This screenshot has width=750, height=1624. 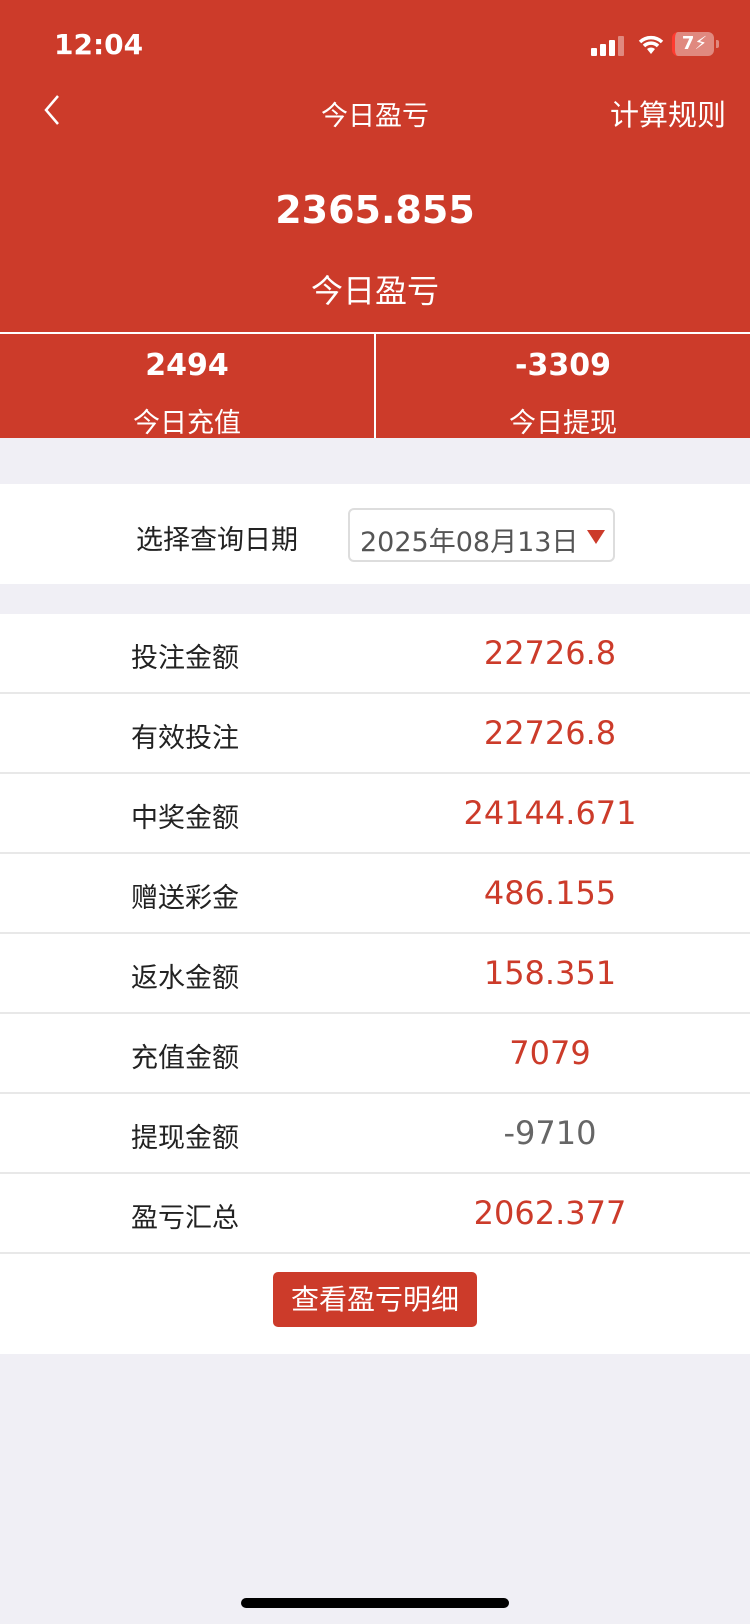 What do you see at coordinates (375, 210) in the screenshot?
I see `today-profit-value: 2365.855` at bounding box center [375, 210].